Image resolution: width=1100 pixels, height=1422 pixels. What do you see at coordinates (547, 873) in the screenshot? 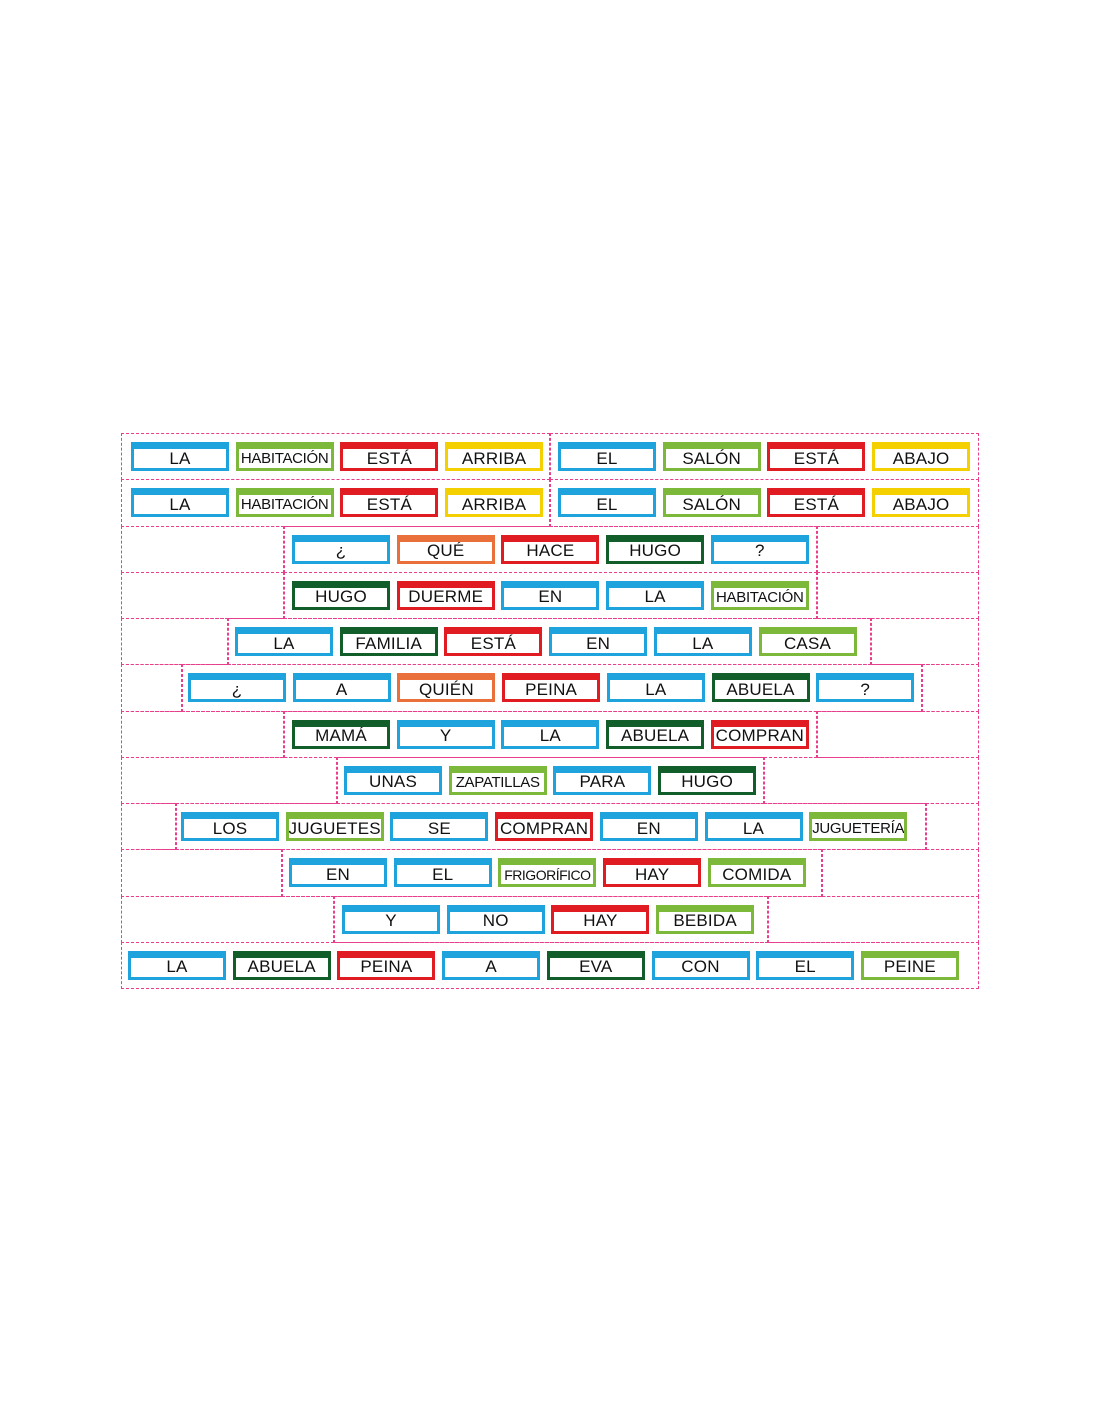
I see `word-card-frigorifico: FRIGORÍFICO` at bounding box center [547, 873].